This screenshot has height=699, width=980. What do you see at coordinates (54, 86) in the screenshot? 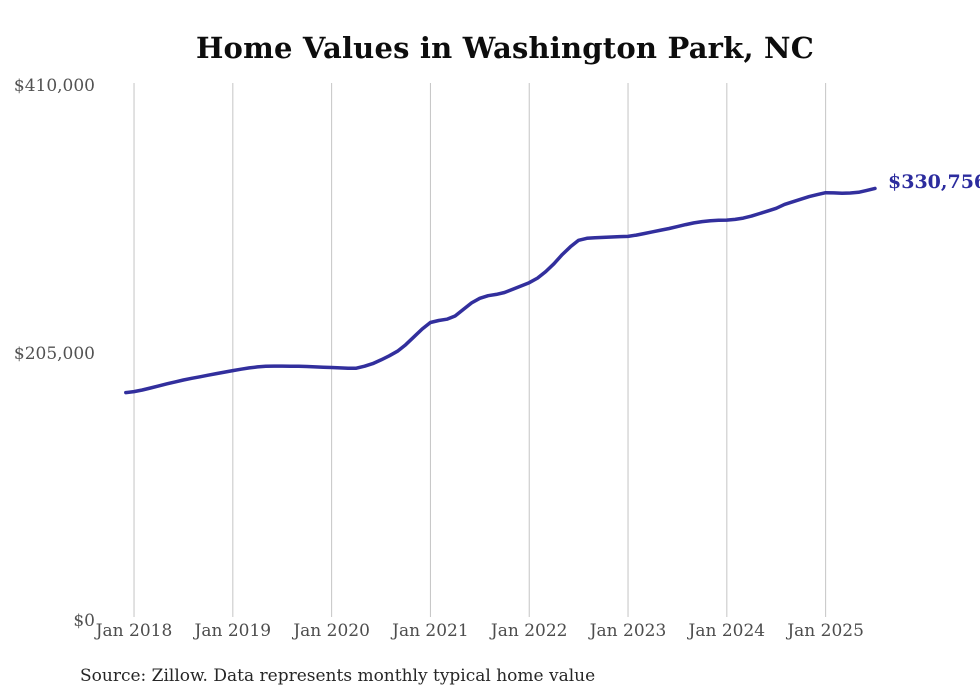
I see `y-tick-label: $410,000` at bounding box center [54, 86].